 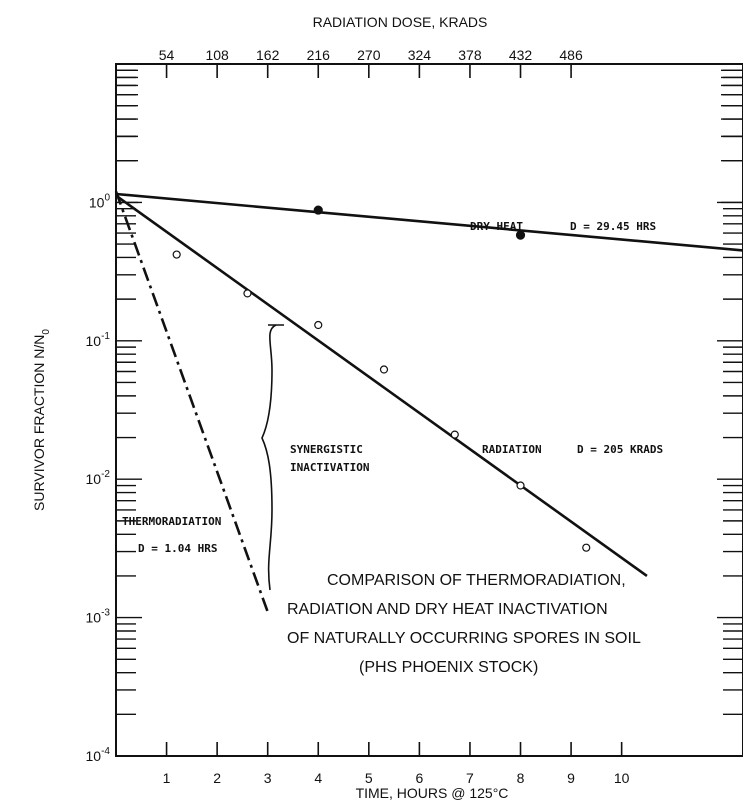 What do you see at coordinates (369, 778) in the screenshot?
I see `x-tick-label: 5` at bounding box center [369, 778].